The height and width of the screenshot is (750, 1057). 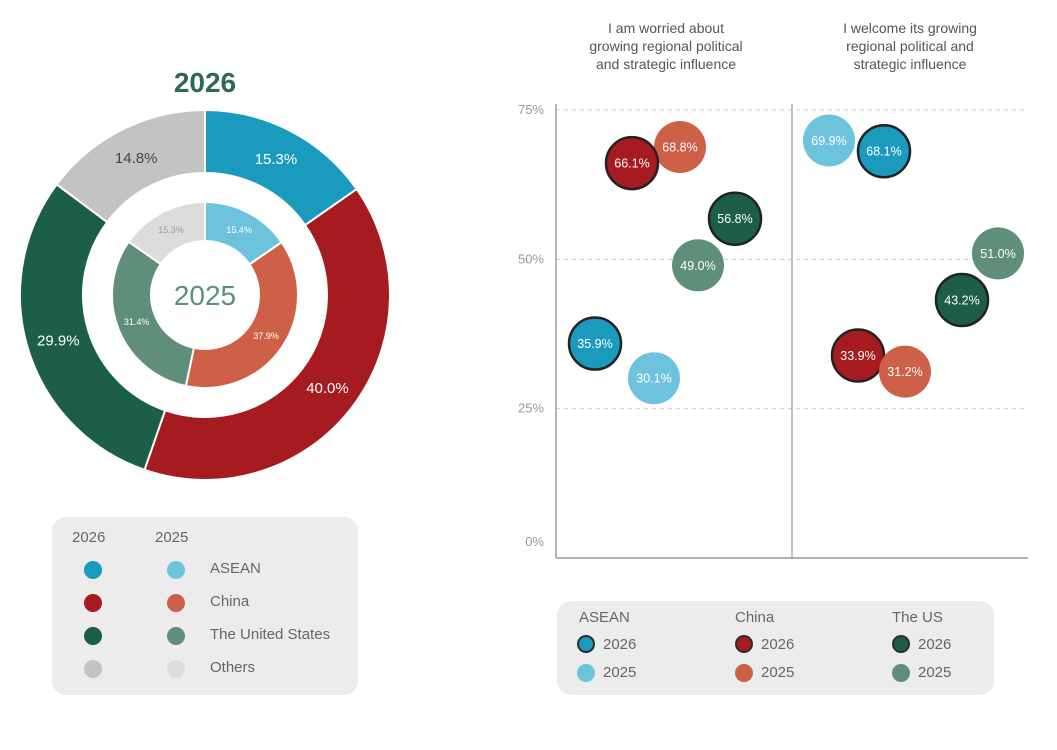 I want to click on point-label-asean-2026-panel-1: 68.1%, so click(x=883, y=152).